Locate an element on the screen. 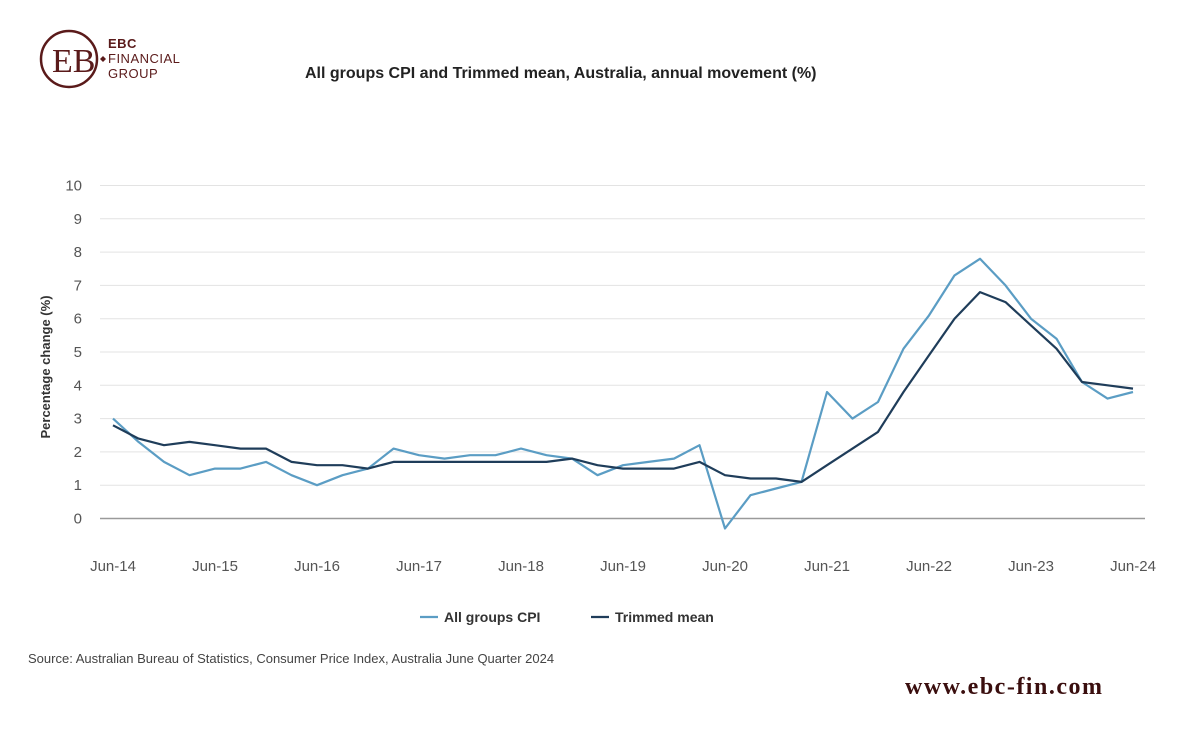 The image size is (1192, 730). legend-label: All groups CPI is located at coordinates (492, 617).